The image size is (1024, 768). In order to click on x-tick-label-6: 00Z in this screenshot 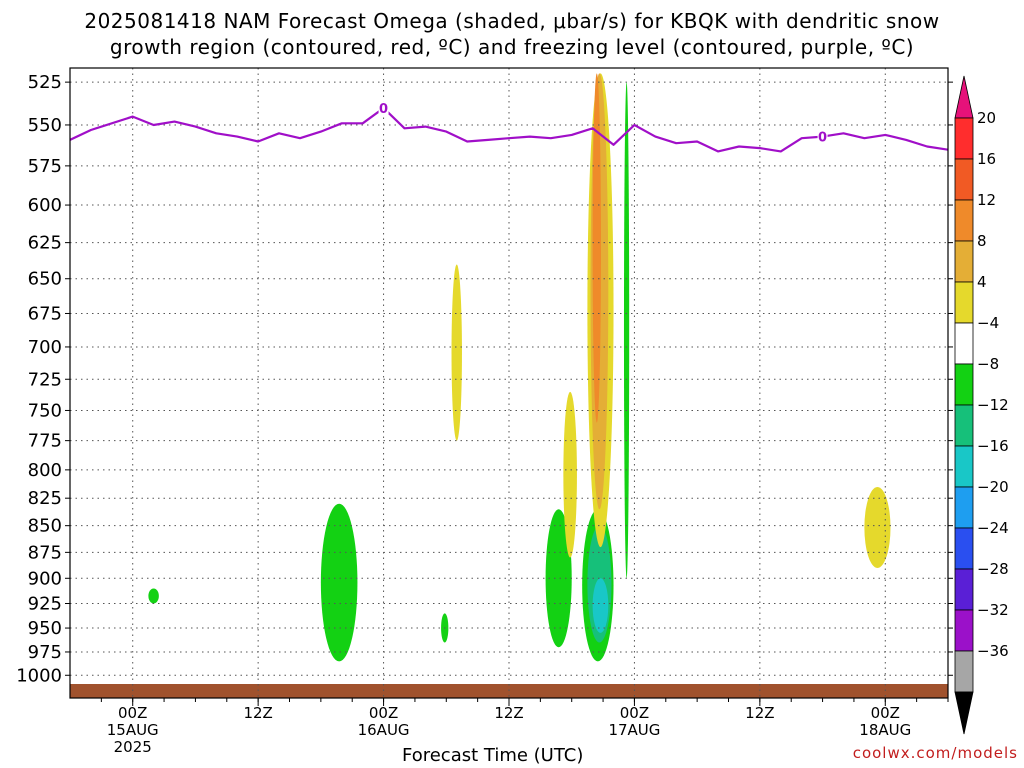, I will do `click(885, 713)`.